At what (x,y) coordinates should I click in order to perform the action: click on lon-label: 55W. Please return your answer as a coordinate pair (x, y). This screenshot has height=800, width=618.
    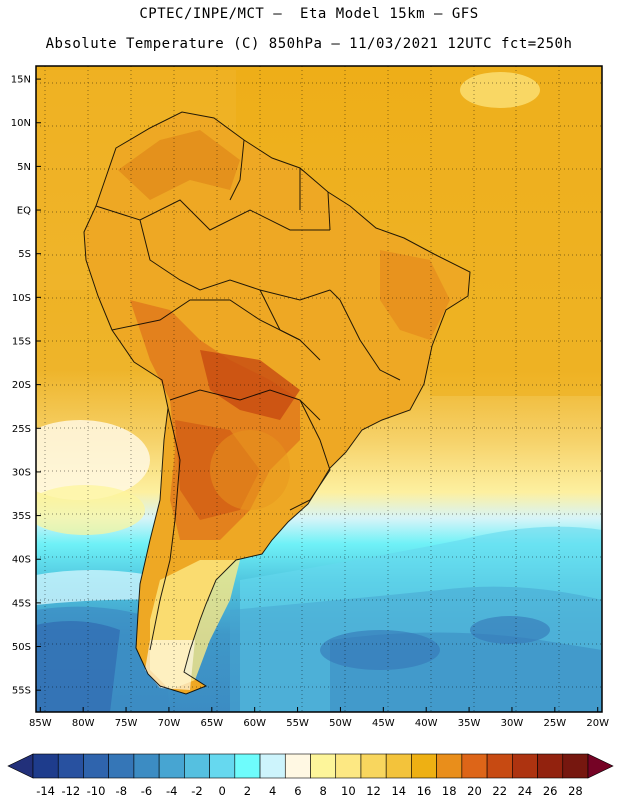
    Looking at the image, I should click on (297, 723).